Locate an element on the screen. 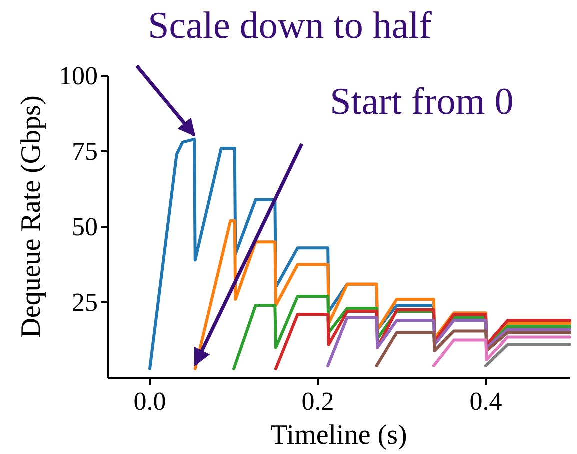 The image size is (577, 454). x-axis-title: Timeline (s) is located at coordinates (339, 435).